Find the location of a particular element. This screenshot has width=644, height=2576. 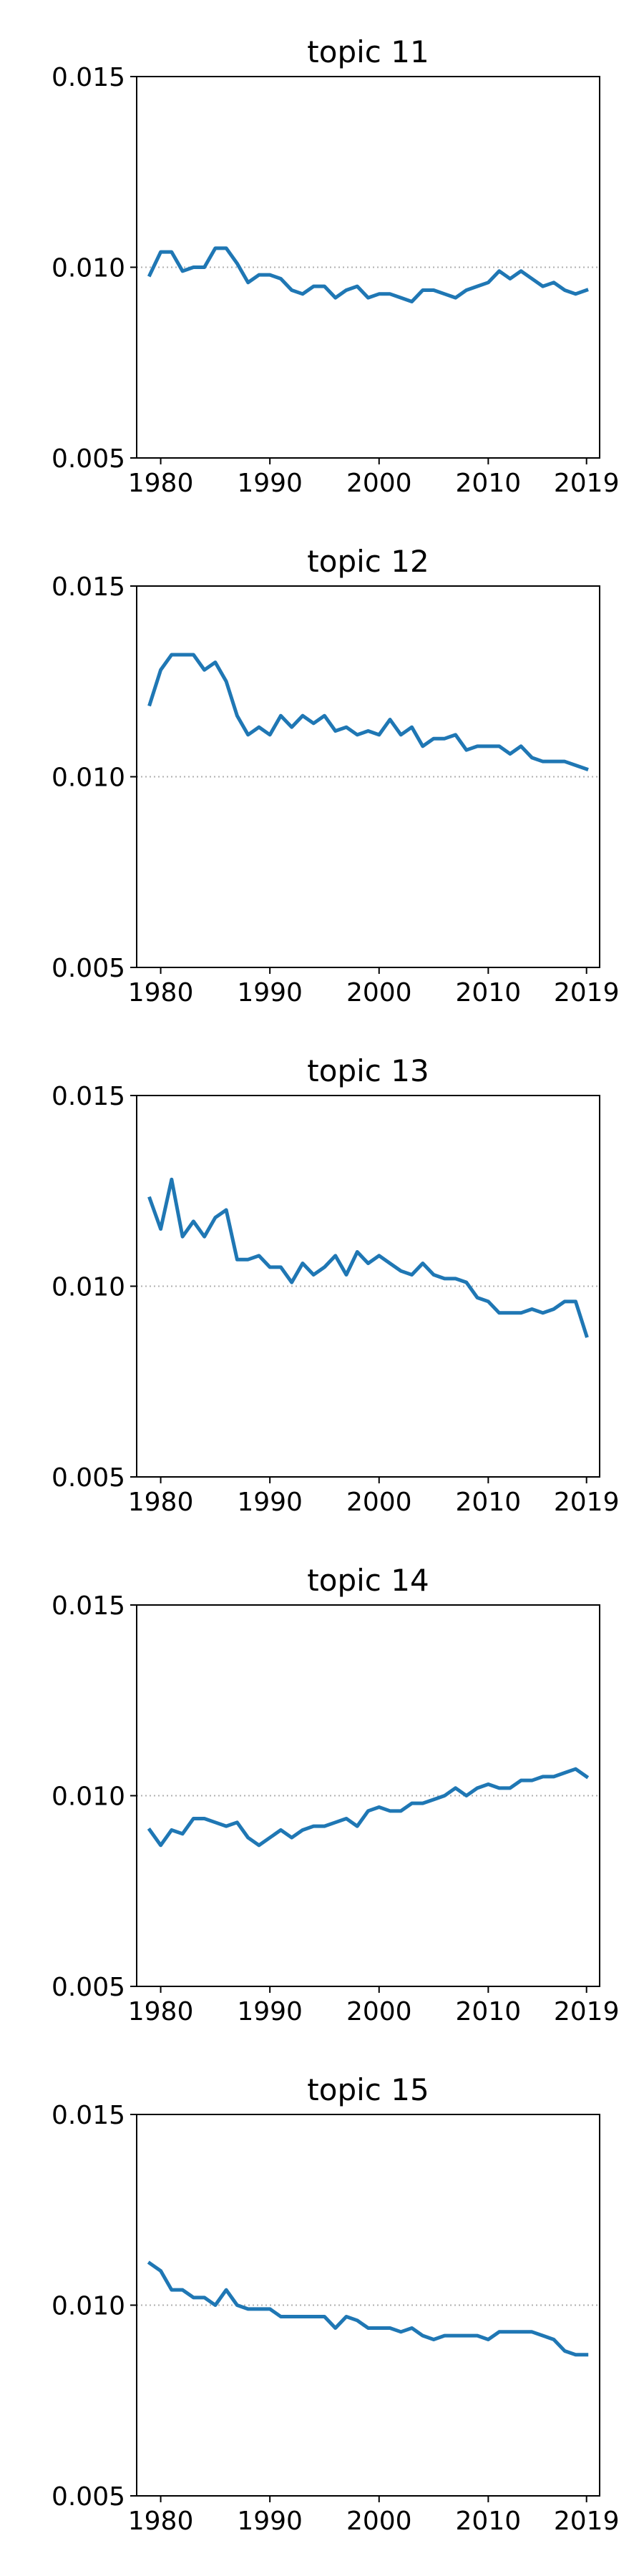

chart-title: topic 12 is located at coordinates (368, 561).